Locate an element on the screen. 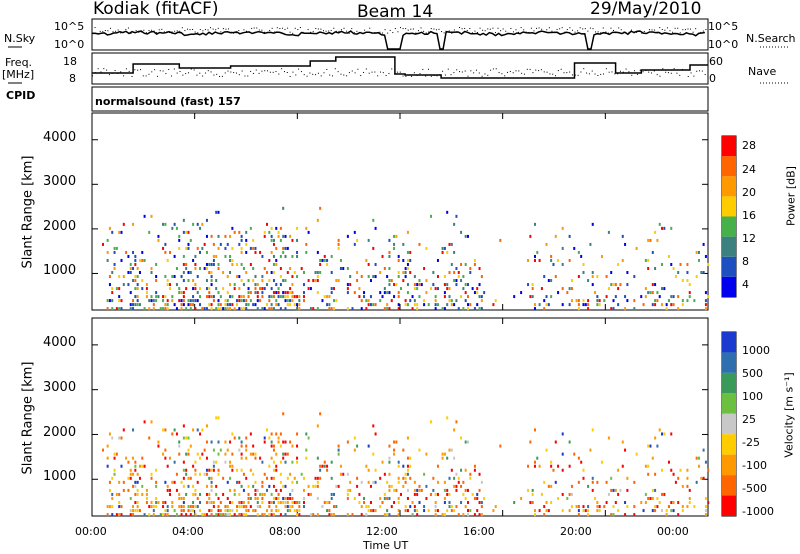 The height and width of the screenshot is (554, 800). freq-label: Freq. is located at coordinates (19, 62).